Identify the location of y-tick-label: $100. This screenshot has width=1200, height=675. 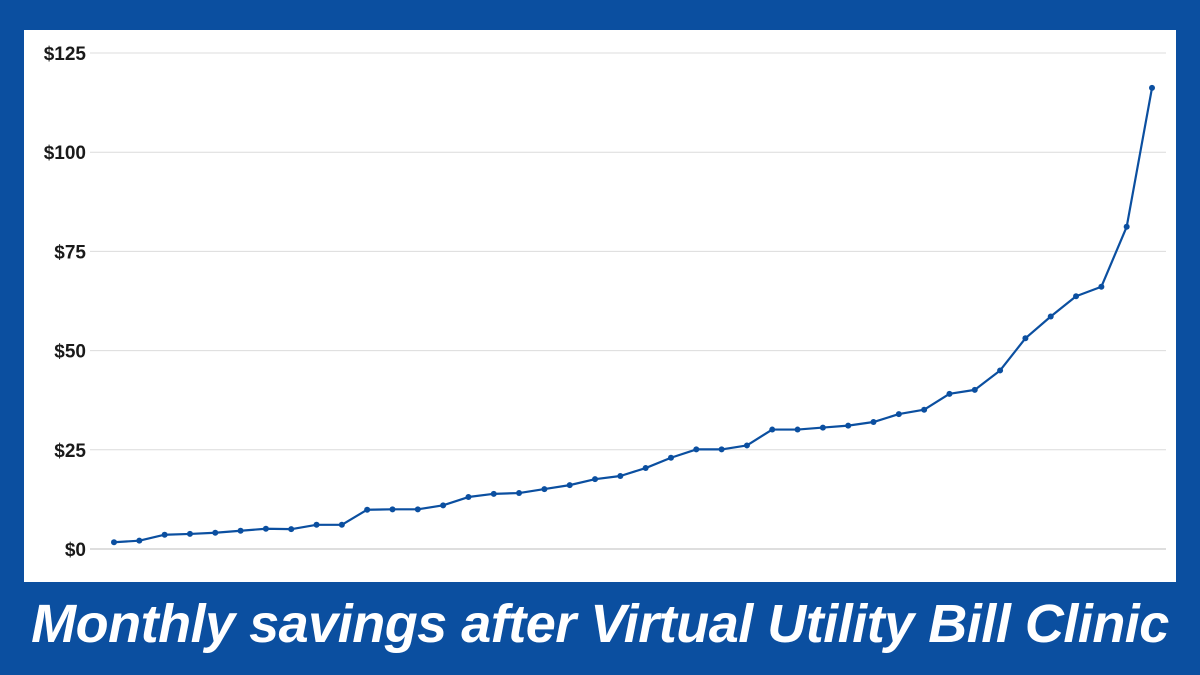
(65, 153).